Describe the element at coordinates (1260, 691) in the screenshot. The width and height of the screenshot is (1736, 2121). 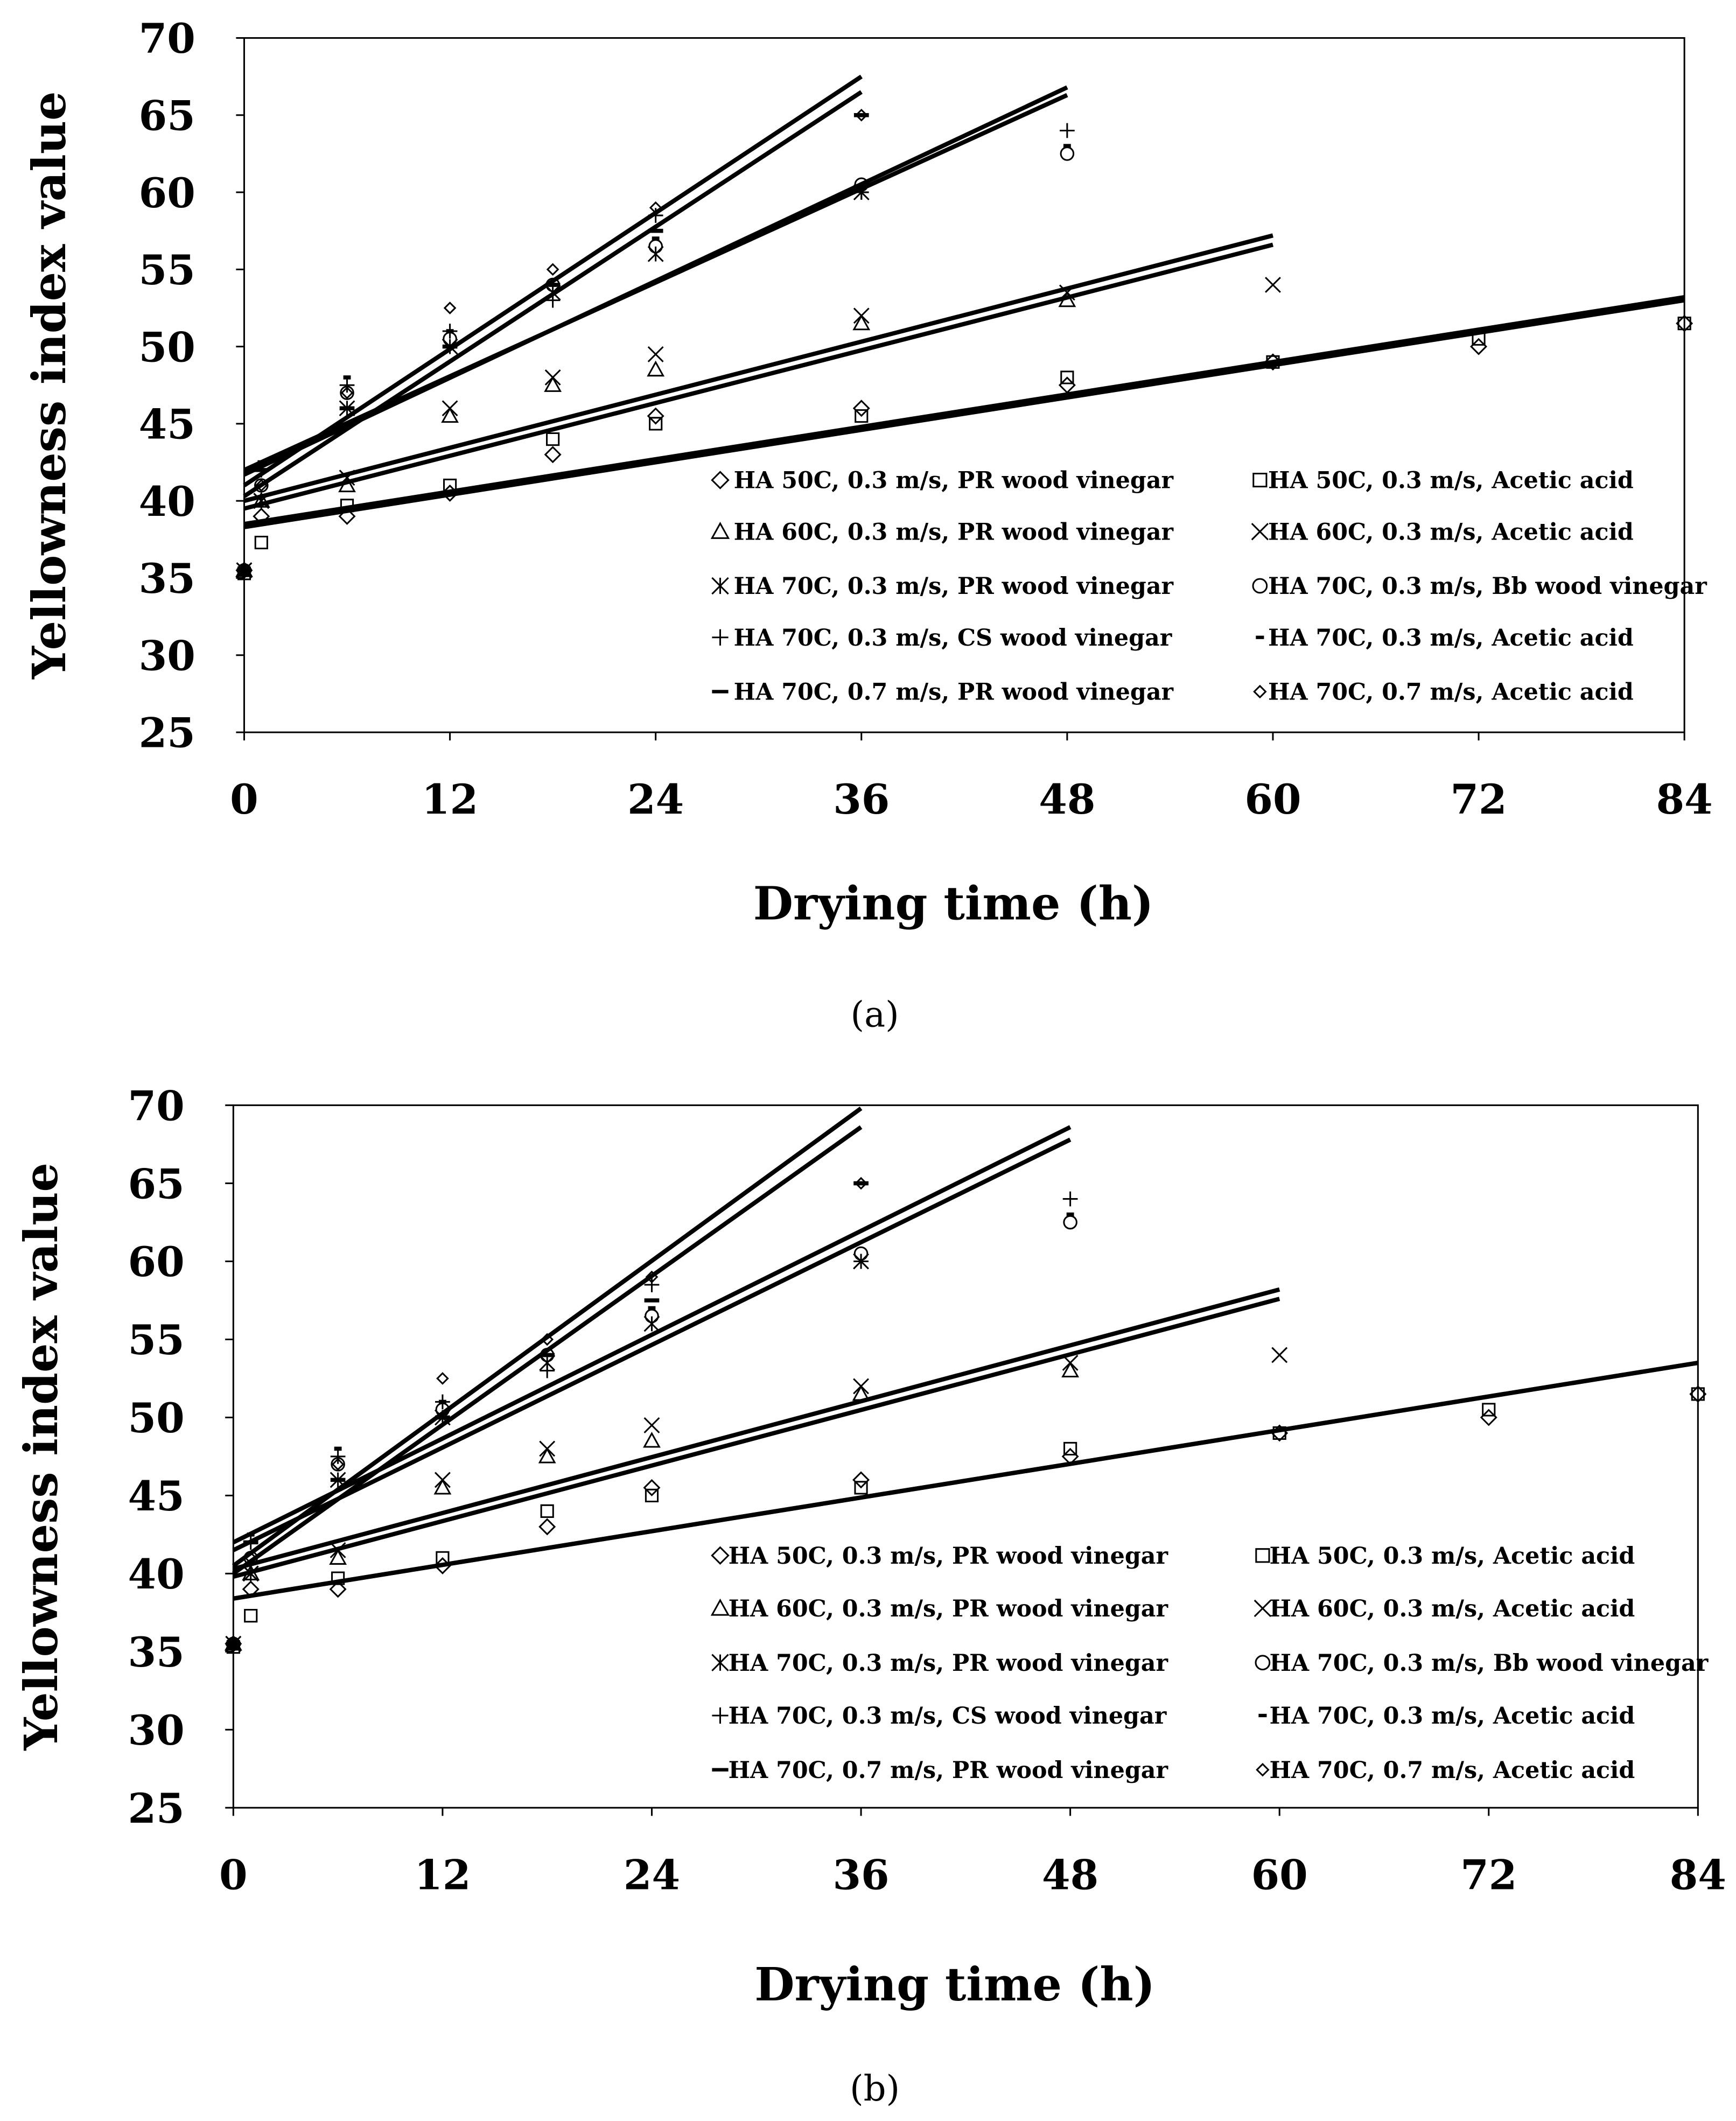
I see `legend-marker-small-diamond-icon` at that location.